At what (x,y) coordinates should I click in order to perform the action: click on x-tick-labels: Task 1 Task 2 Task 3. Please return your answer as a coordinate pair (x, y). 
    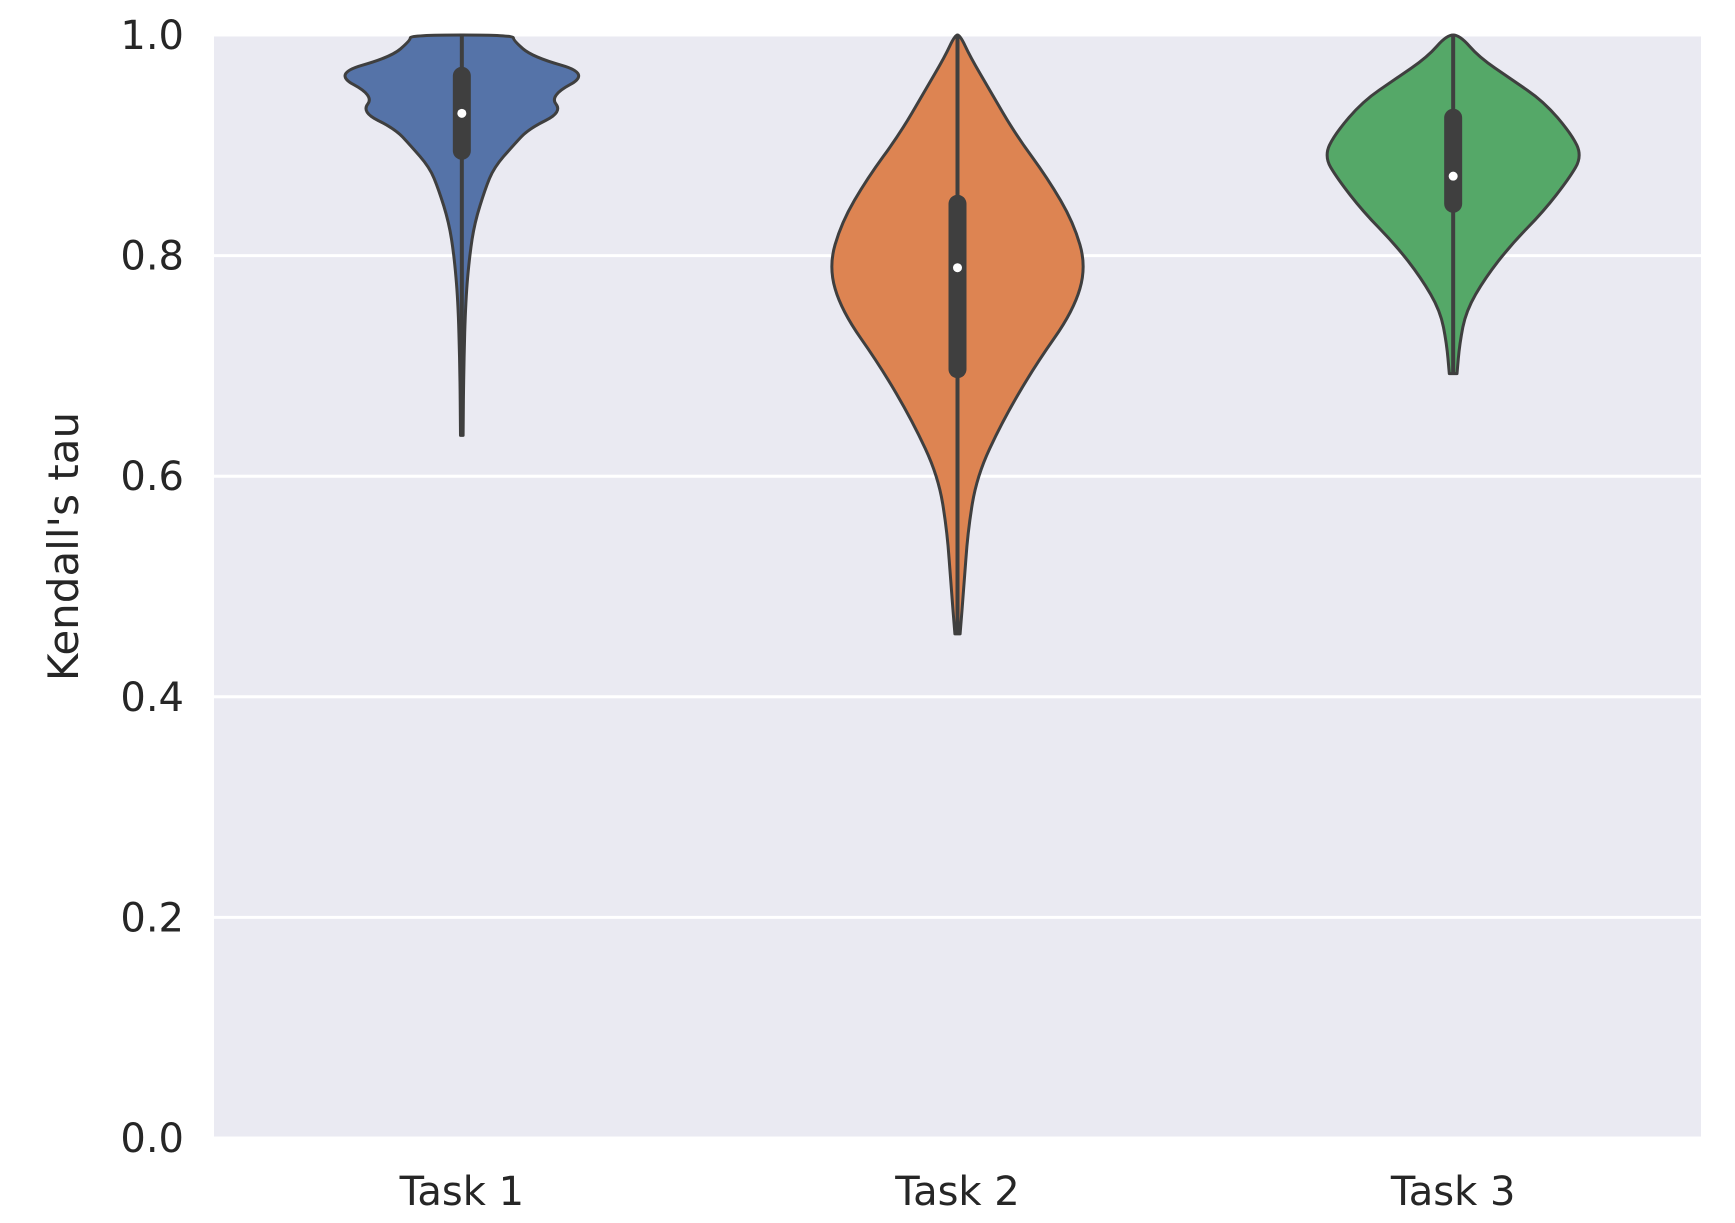
    Looking at the image, I should click on (957, 1192).